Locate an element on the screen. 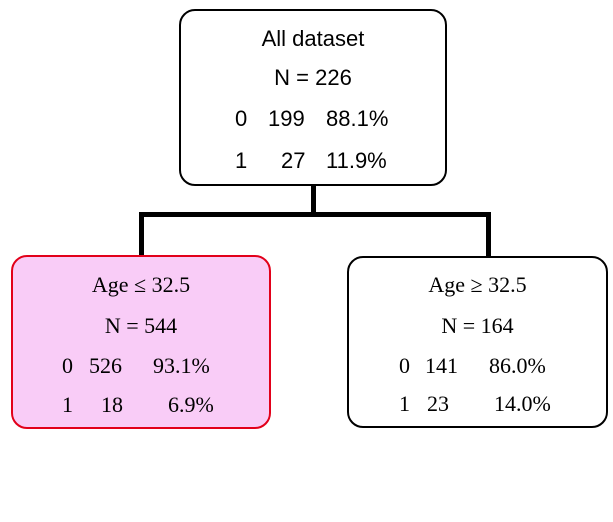 The width and height of the screenshot is (613, 522). node-sample-size: N = 544 is located at coordinates (141, 325).